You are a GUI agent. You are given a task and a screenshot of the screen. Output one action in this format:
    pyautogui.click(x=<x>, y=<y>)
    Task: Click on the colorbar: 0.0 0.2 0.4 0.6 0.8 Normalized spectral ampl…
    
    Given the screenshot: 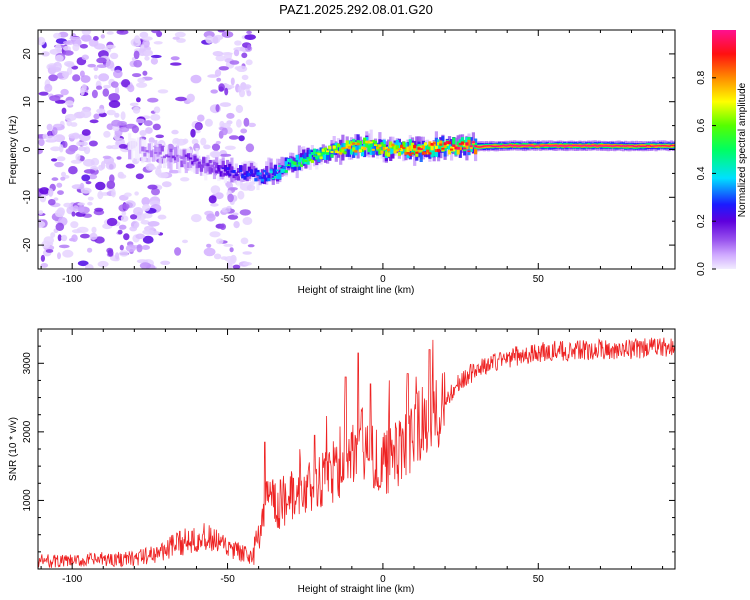 What is the action you would take?
    pyautogui.click(x=722, y=153)
    